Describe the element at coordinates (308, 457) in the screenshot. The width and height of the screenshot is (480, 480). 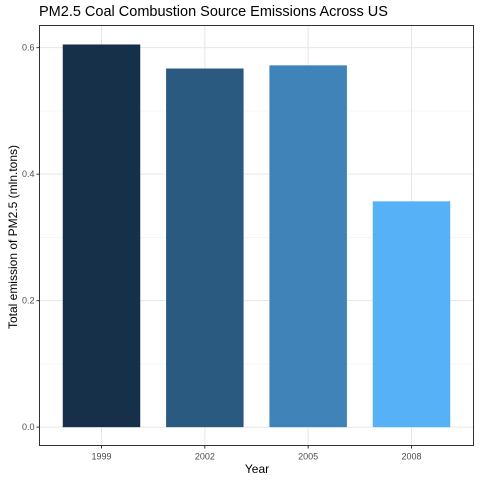
I see `x-tick-label: 2005` at that location.